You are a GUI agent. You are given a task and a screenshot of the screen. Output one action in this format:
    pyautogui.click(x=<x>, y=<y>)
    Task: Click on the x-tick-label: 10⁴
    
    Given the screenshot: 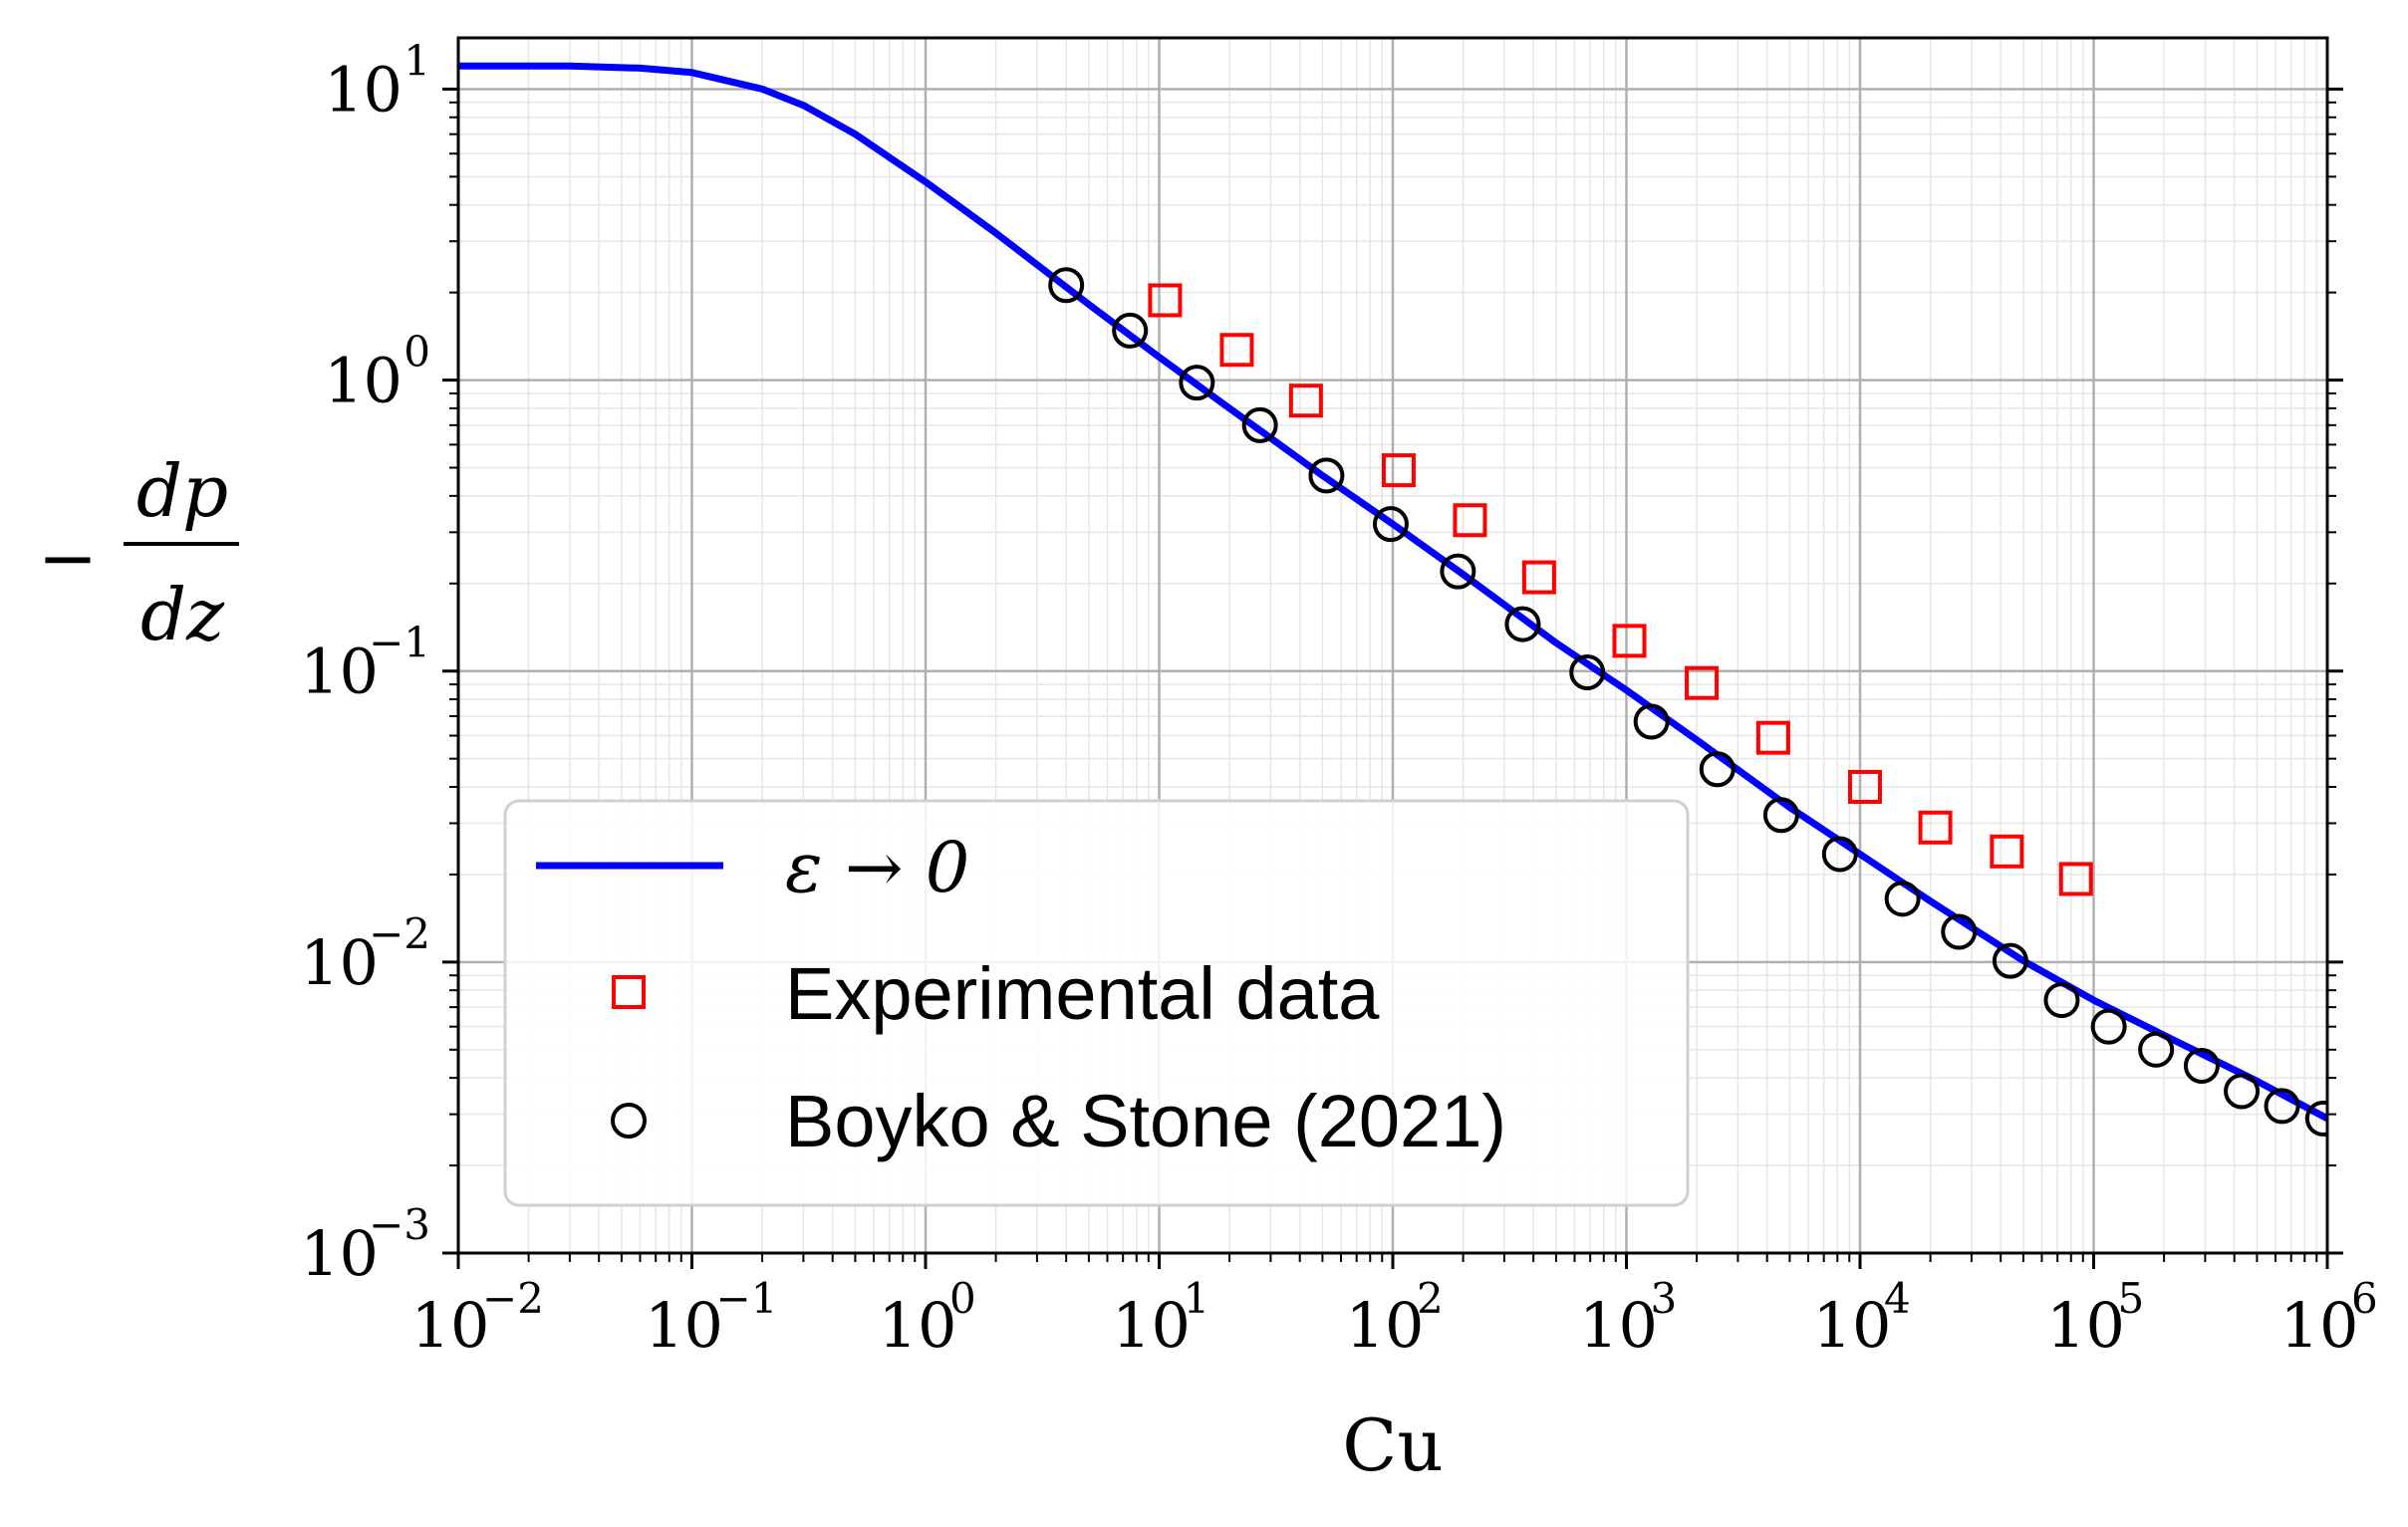 What is the action you would take?
    pyautogui.click(x=1862, y=1318)
    